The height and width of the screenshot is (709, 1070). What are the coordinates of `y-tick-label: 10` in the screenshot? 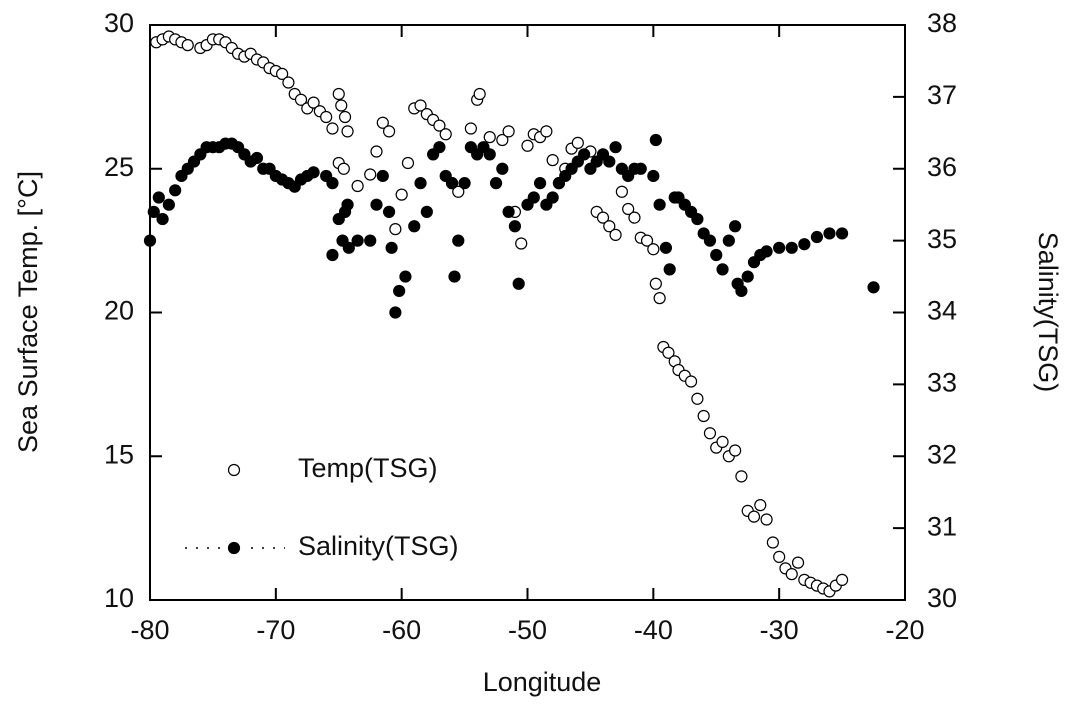 It's located at (119, 598).